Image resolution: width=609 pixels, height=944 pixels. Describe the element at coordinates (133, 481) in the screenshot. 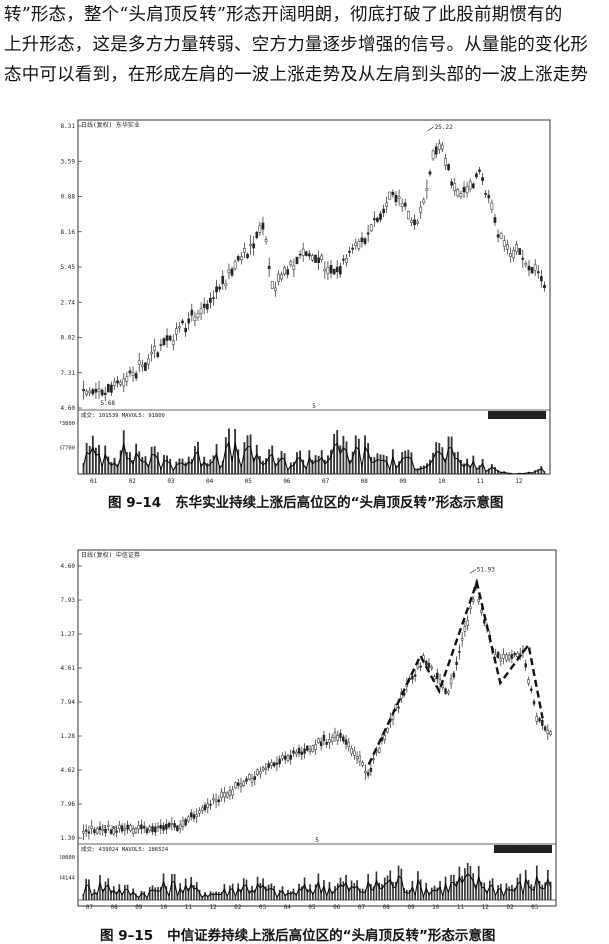

I see `x-axis-label: 02` at that location.